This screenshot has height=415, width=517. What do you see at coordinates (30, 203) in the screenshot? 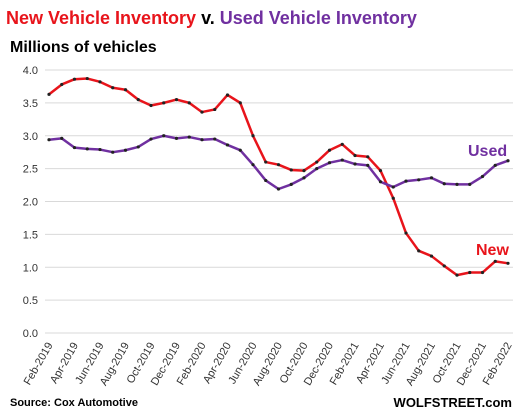
I see `y-tick-label: 2.0` at bounding box center [30, 203].